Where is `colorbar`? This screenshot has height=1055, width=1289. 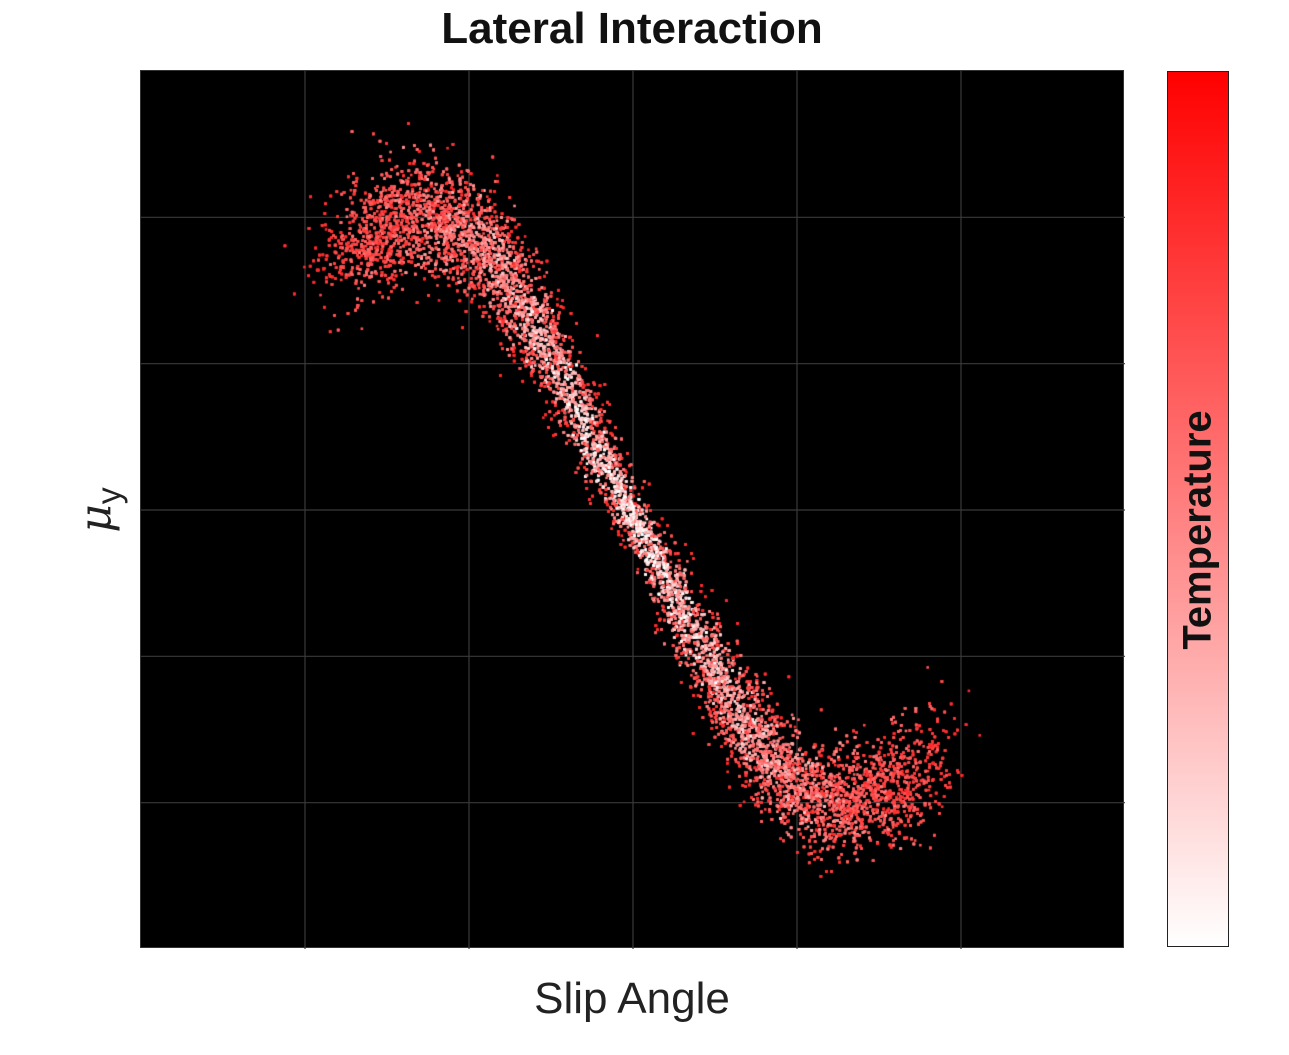
colorbar is located at coordinates (1198, 509).